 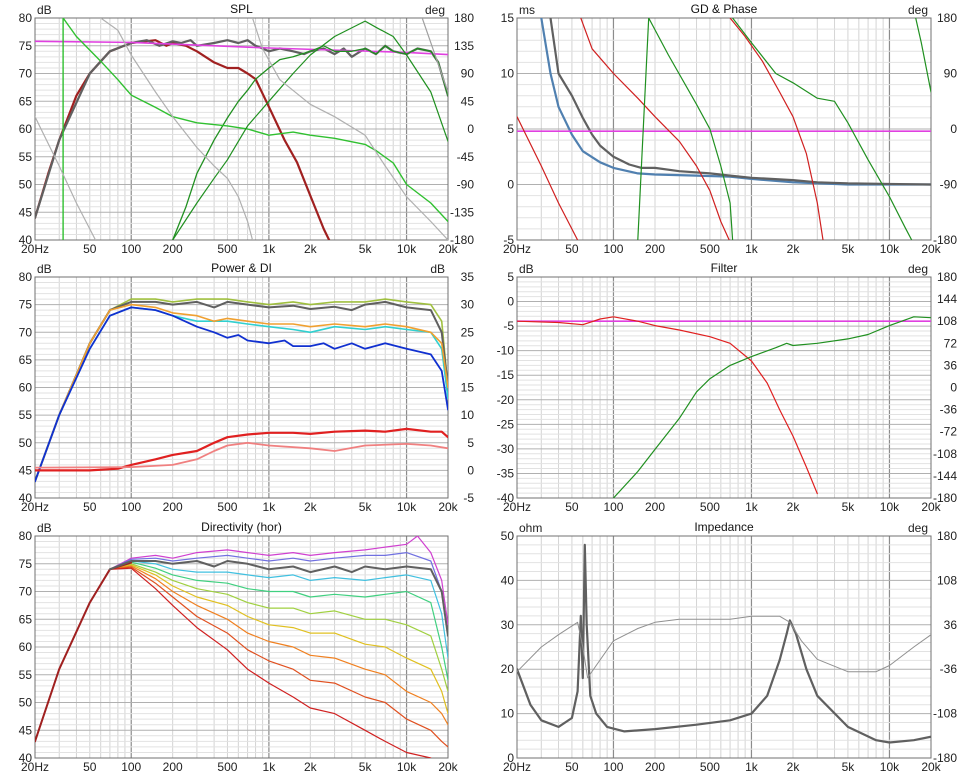 I want to click on y2-tick-label: -5, so click(x=468, y=498).